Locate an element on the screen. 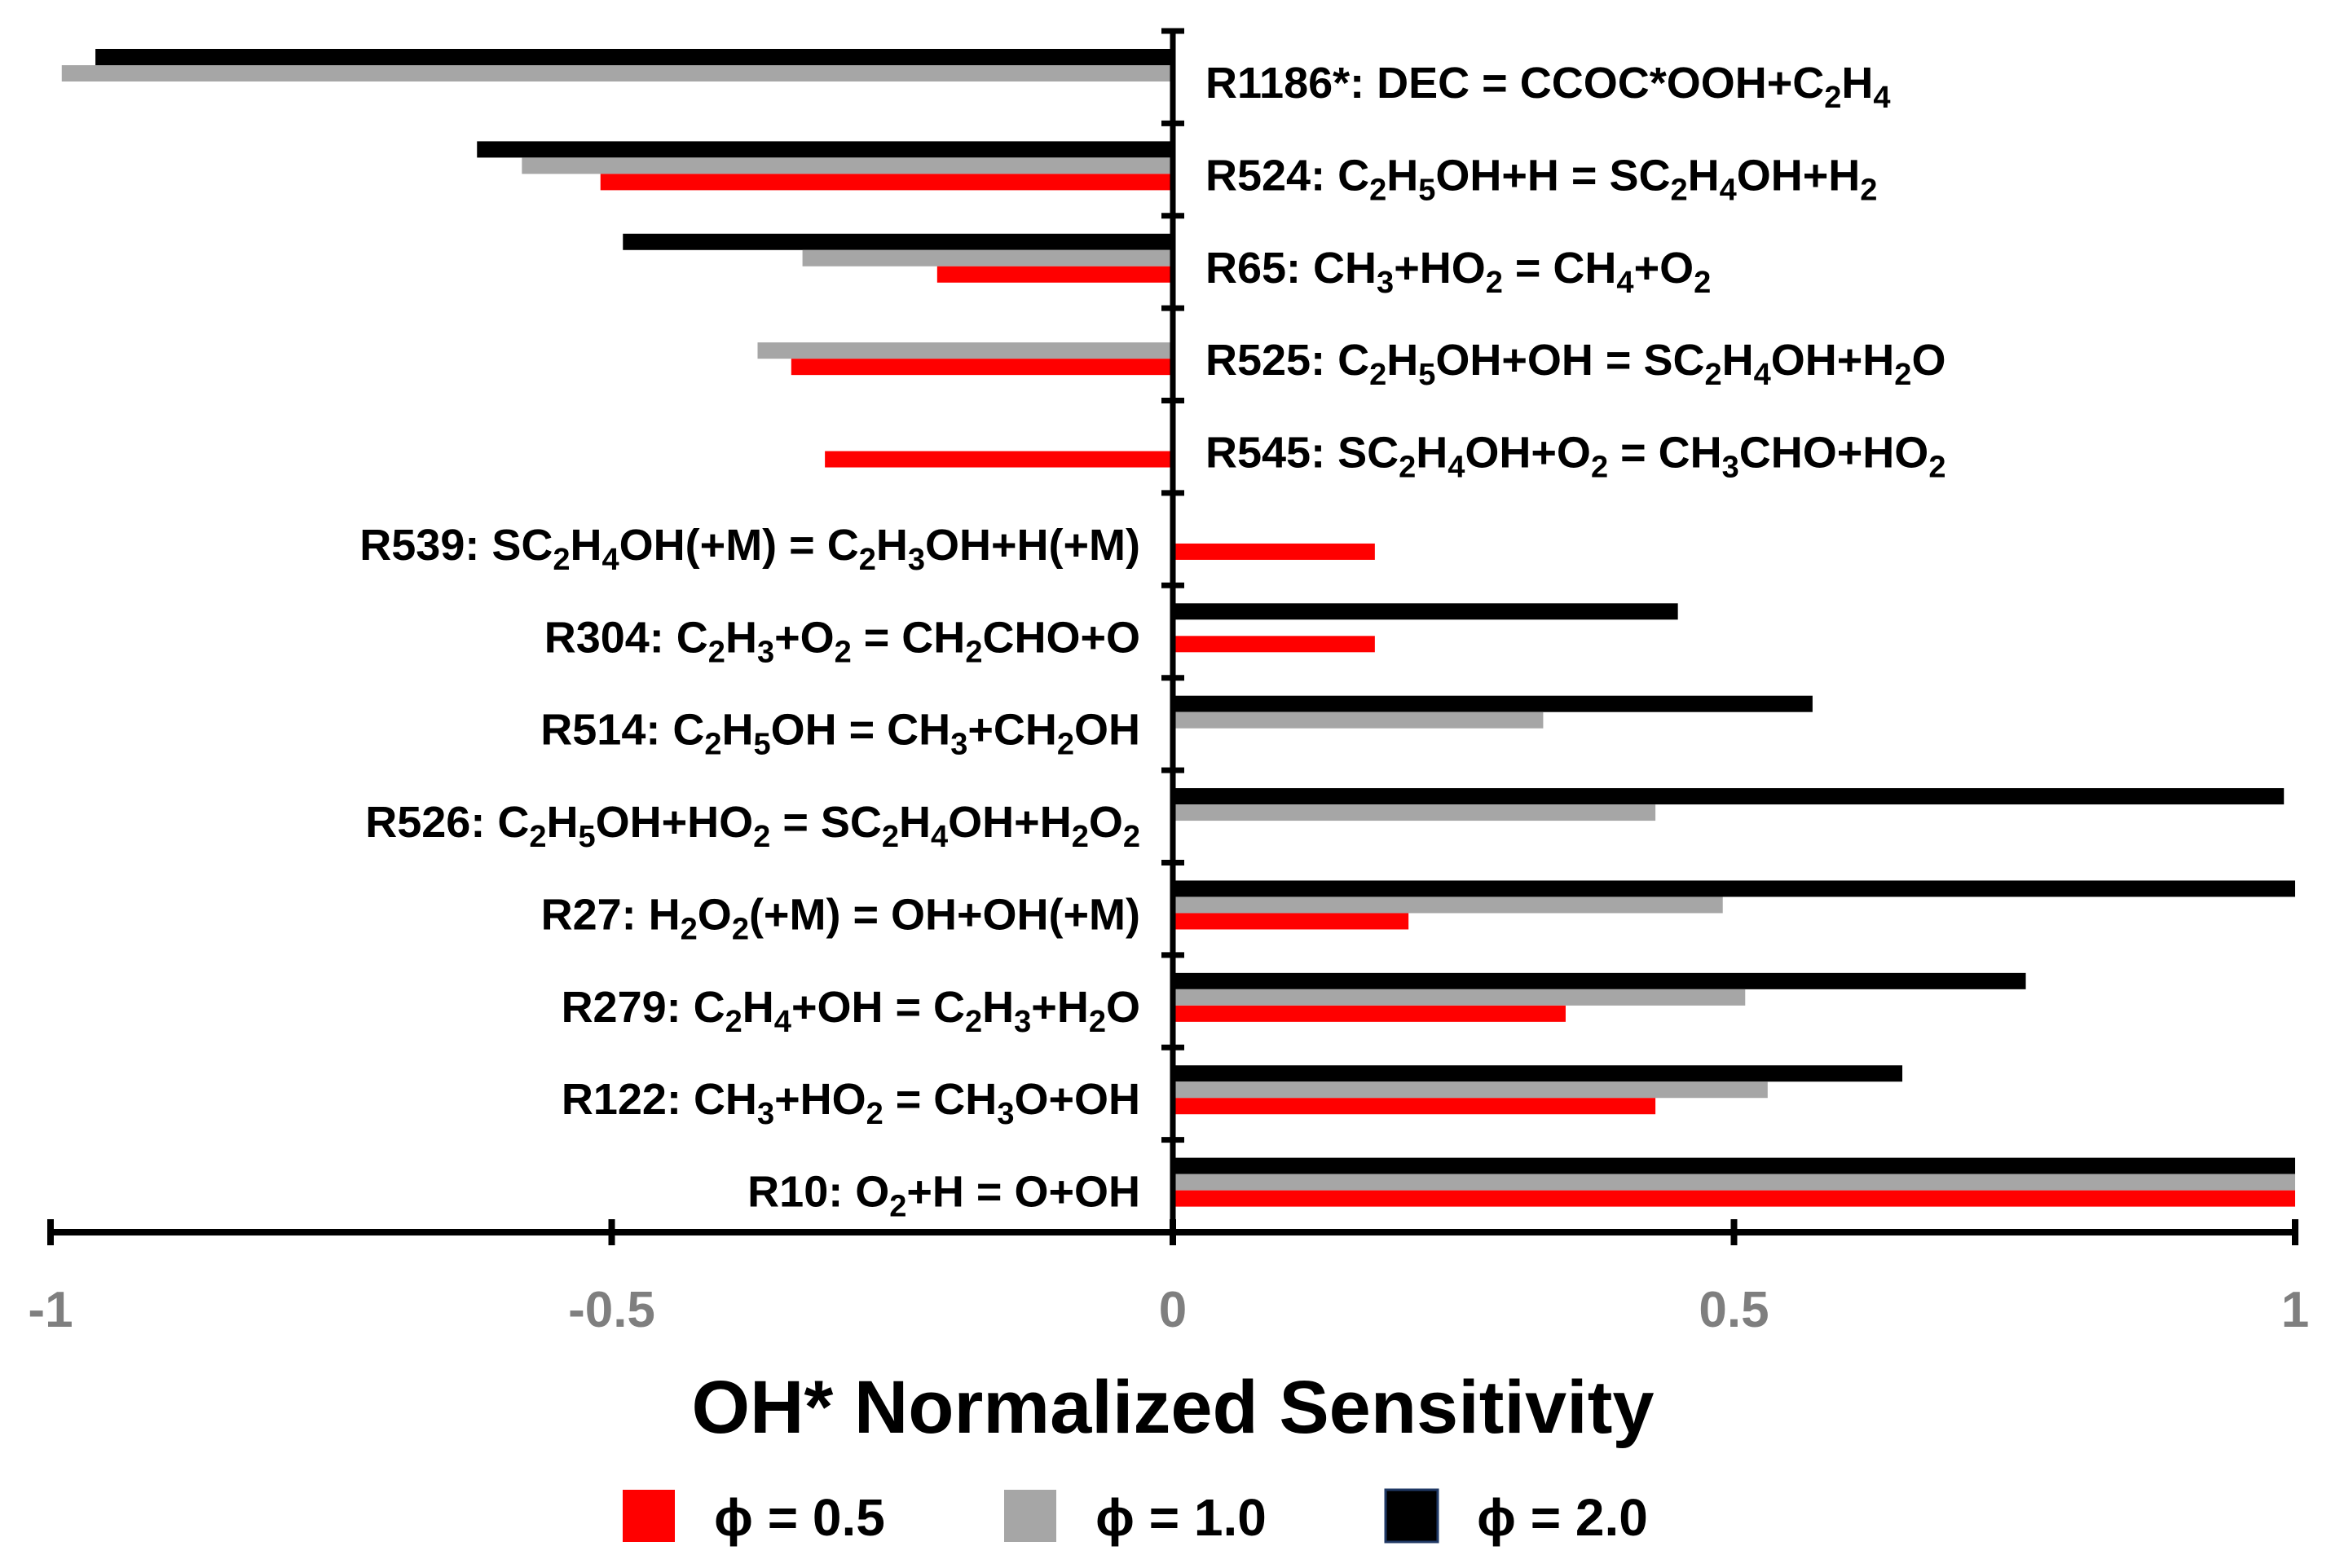  reaction-label-R526: R526: C2H5OH+HO2 = SC2H4OH+H2O2 is located at coordinates (752, 826).